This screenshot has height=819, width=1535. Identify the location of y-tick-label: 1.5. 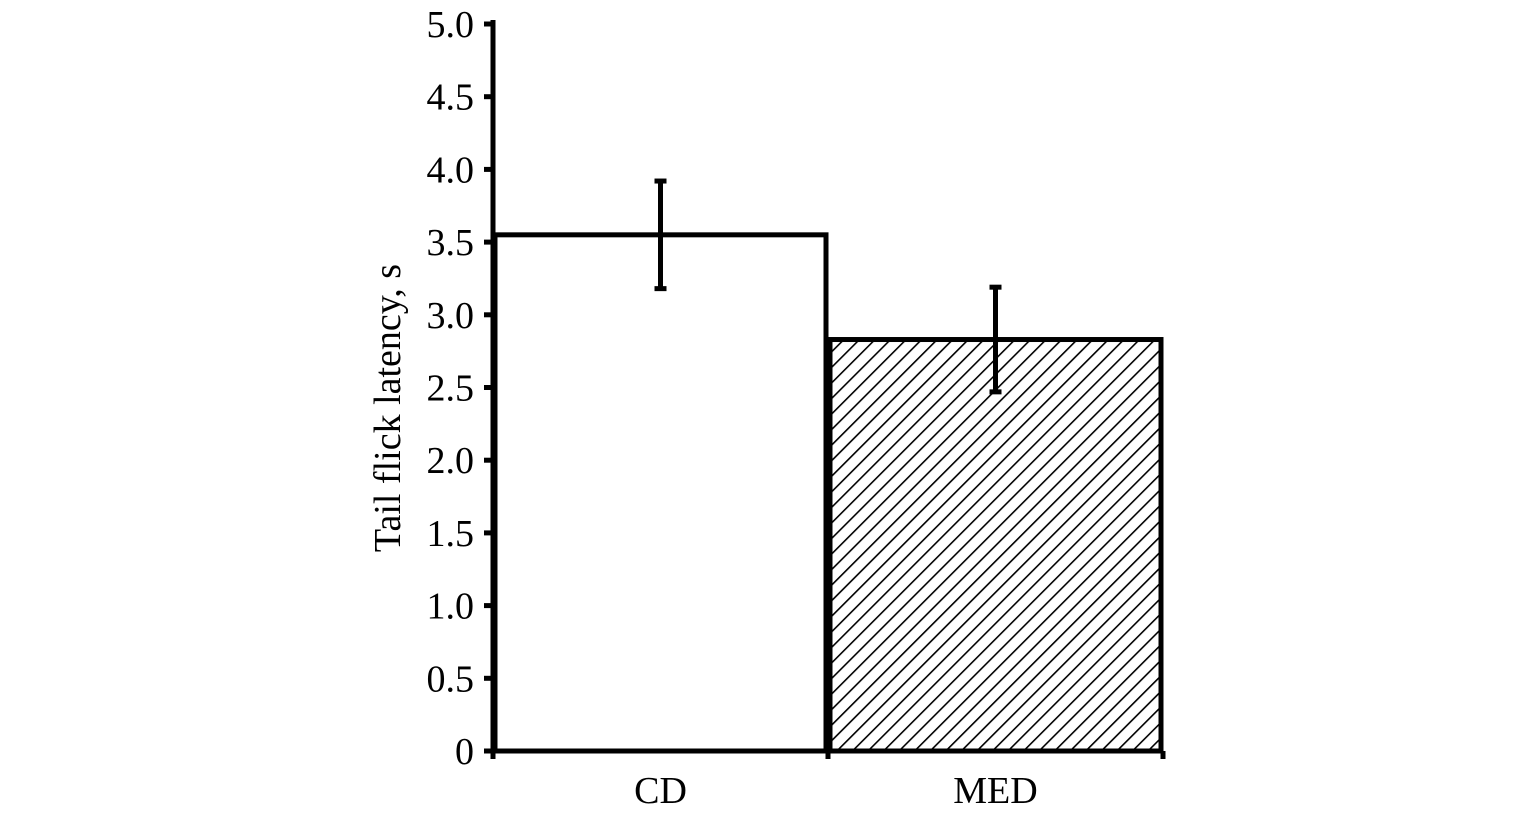
(451, 534).